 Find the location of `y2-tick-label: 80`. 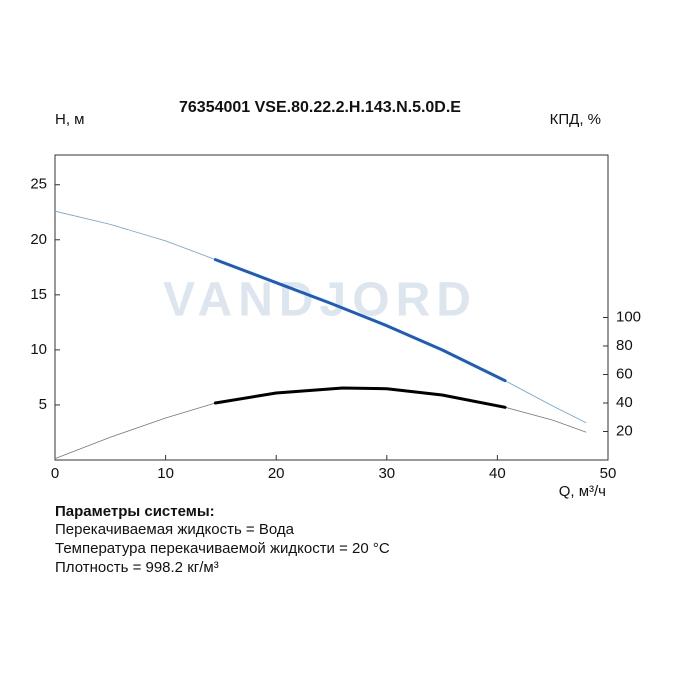

y2-tick-label: 80 is located at coordinates (624, 345).